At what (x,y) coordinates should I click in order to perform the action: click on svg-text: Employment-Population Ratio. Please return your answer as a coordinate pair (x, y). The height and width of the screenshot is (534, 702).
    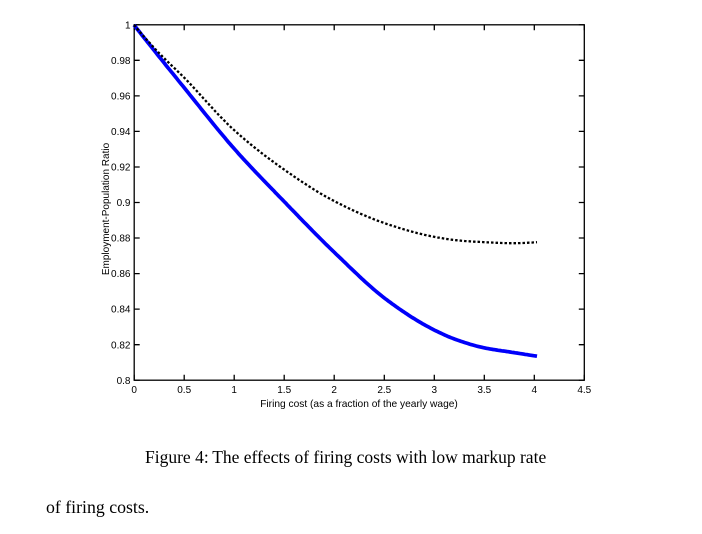
    Looking at the image, I should click on (106, 208).